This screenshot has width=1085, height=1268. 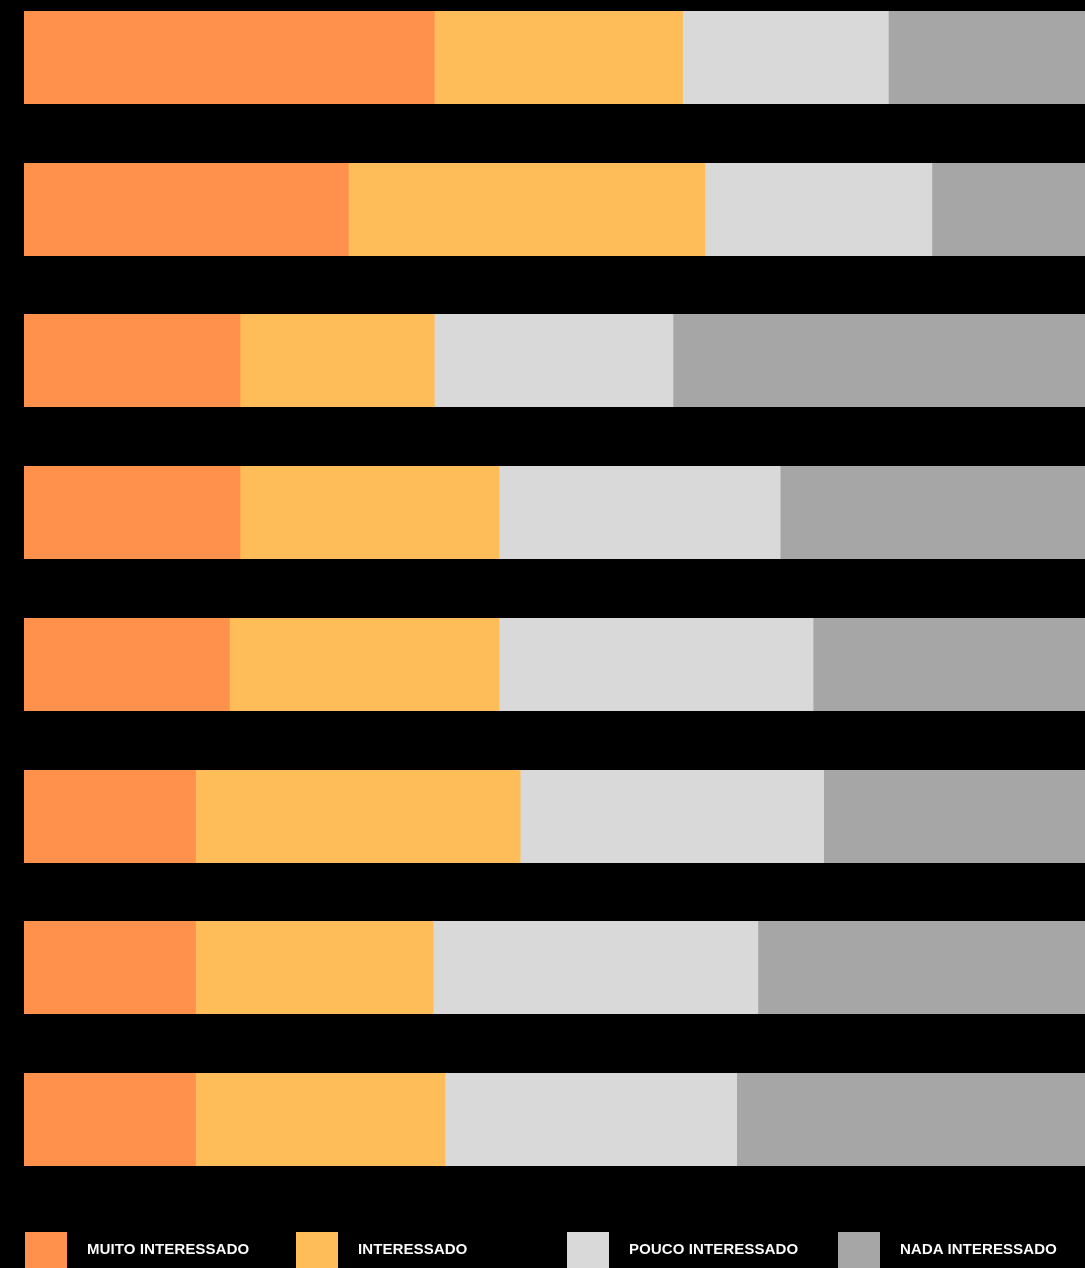 I want to click on legend-swatch-pouco-interessado, so click(x=588, y=1250).